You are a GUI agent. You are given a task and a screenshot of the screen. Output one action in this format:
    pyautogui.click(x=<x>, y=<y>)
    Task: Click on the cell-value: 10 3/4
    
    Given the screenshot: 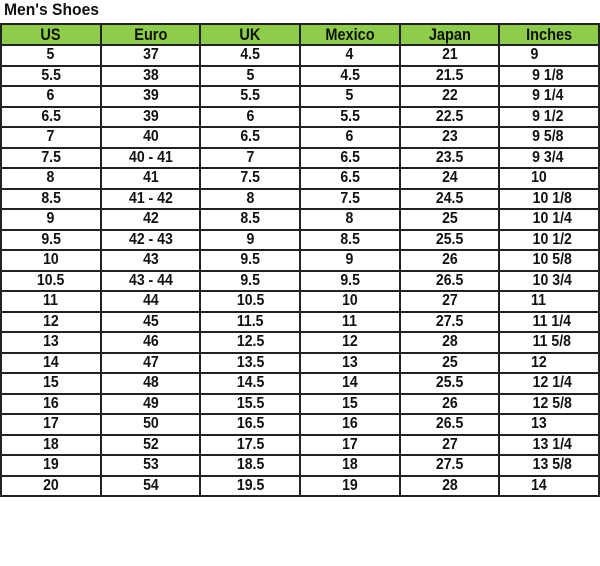 What is the action you would take?
    pyautogui.click(x=552, y=280)
    